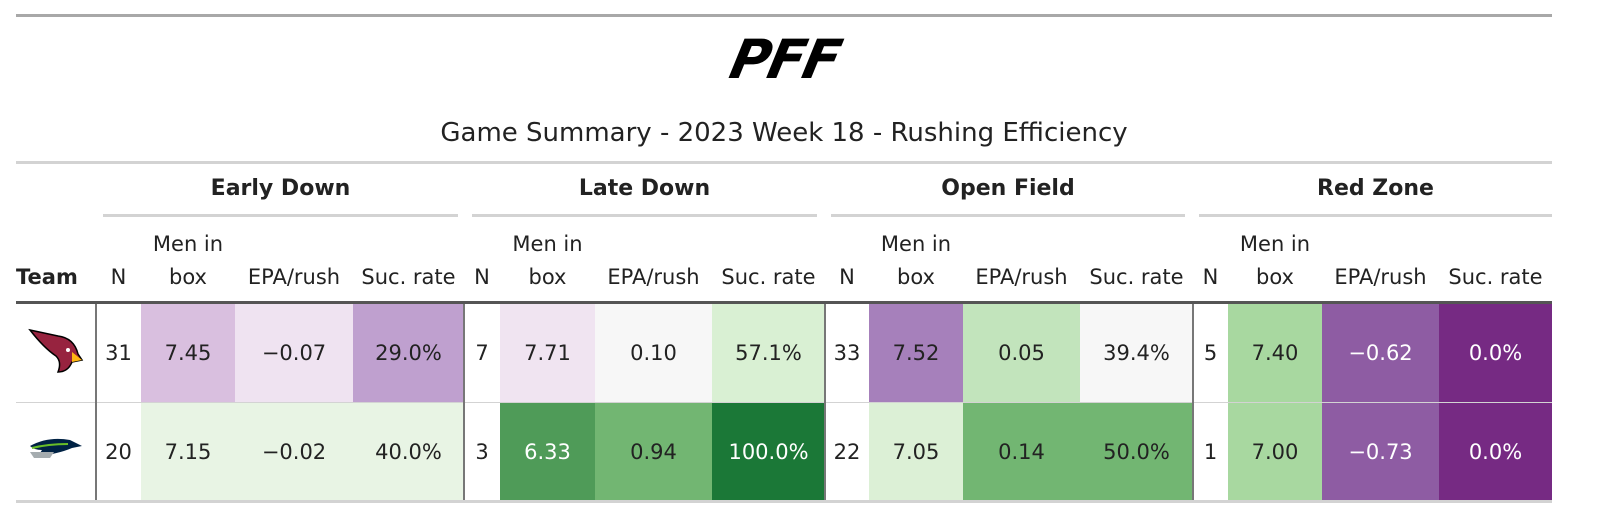  What do you see at coordinates (547, 353) in the screenshot?
I see `table-cell: 7.71` at bounding box center [547, 353].